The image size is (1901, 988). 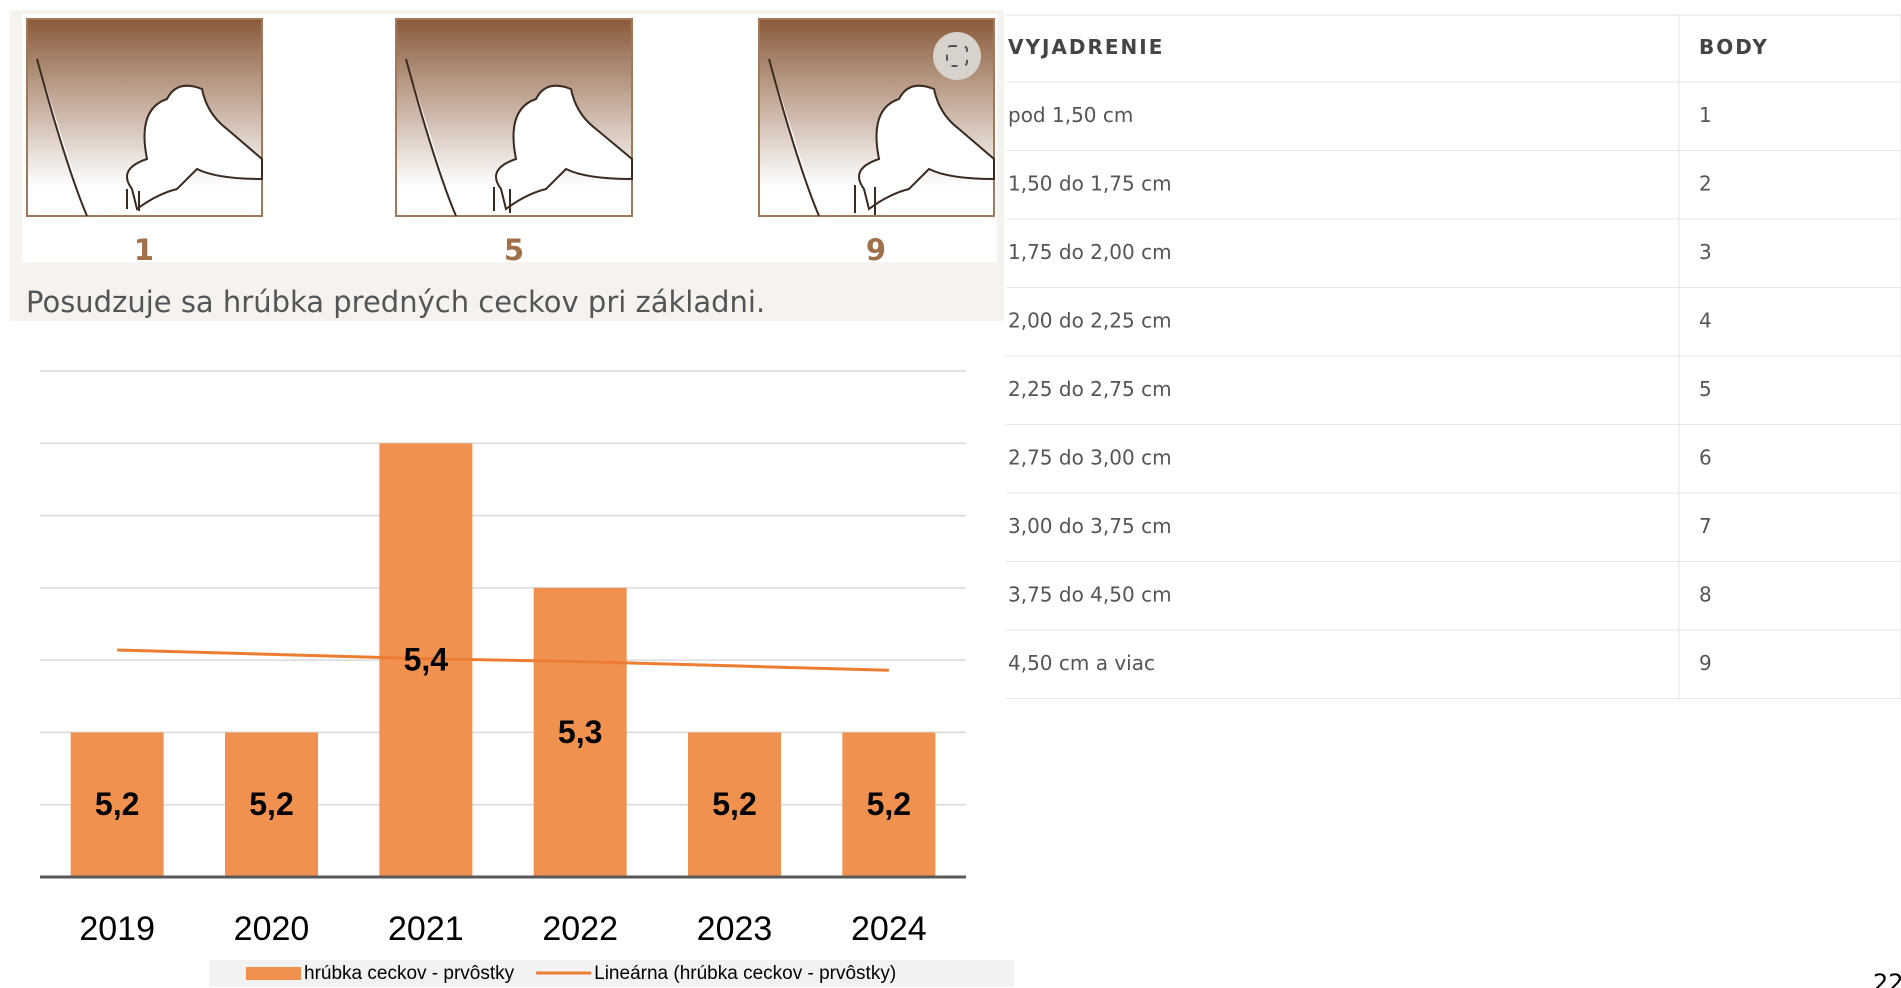 I want to click on page-number: 22, so click(x=1887, y=978).